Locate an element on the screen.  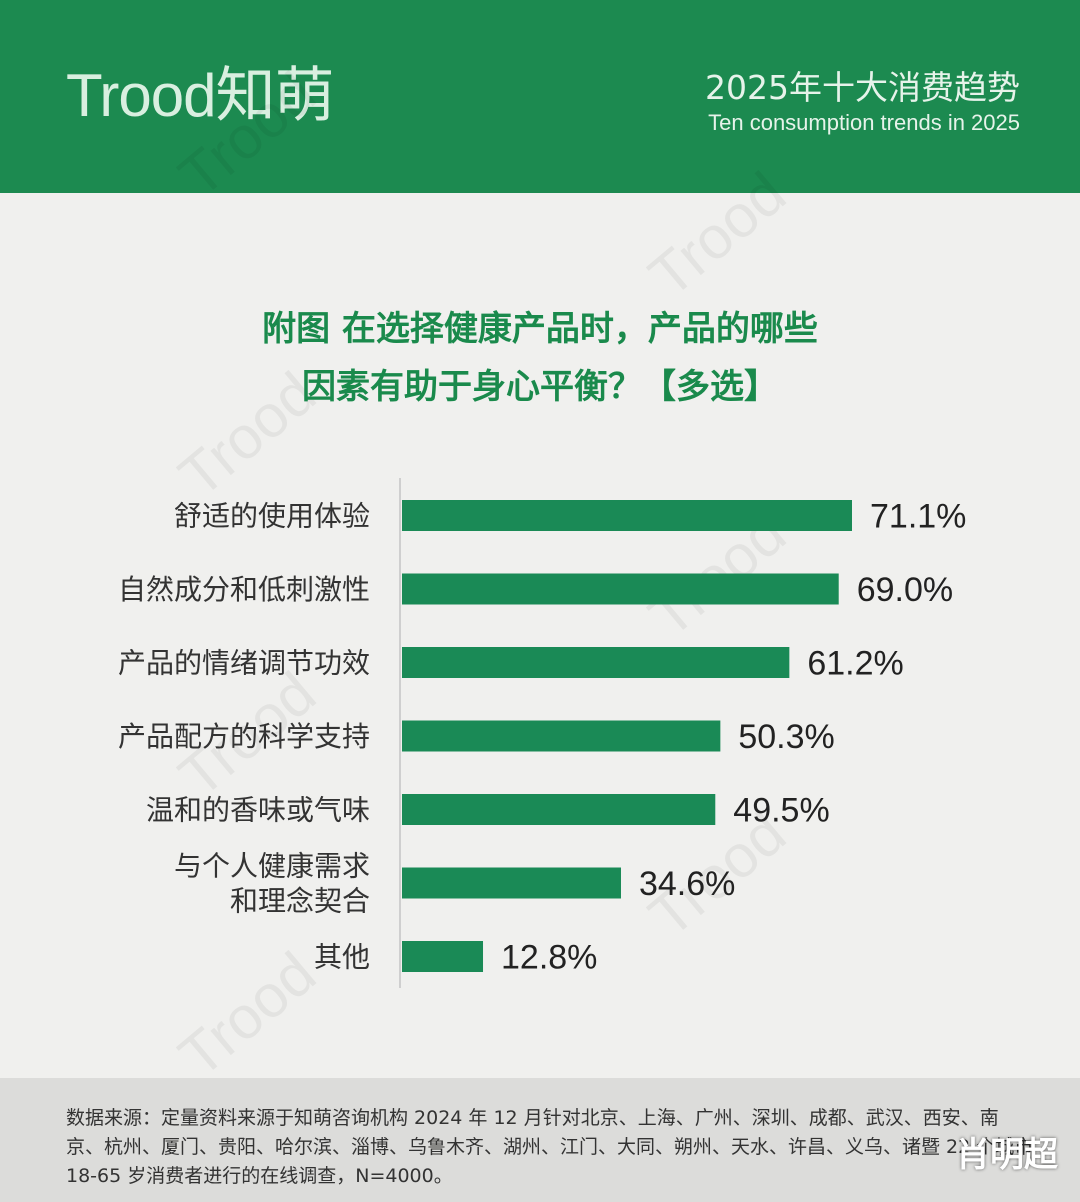
chart-title-line2: 因素有助于身心平衡？【多选】 is located at coordinates (540, 387).